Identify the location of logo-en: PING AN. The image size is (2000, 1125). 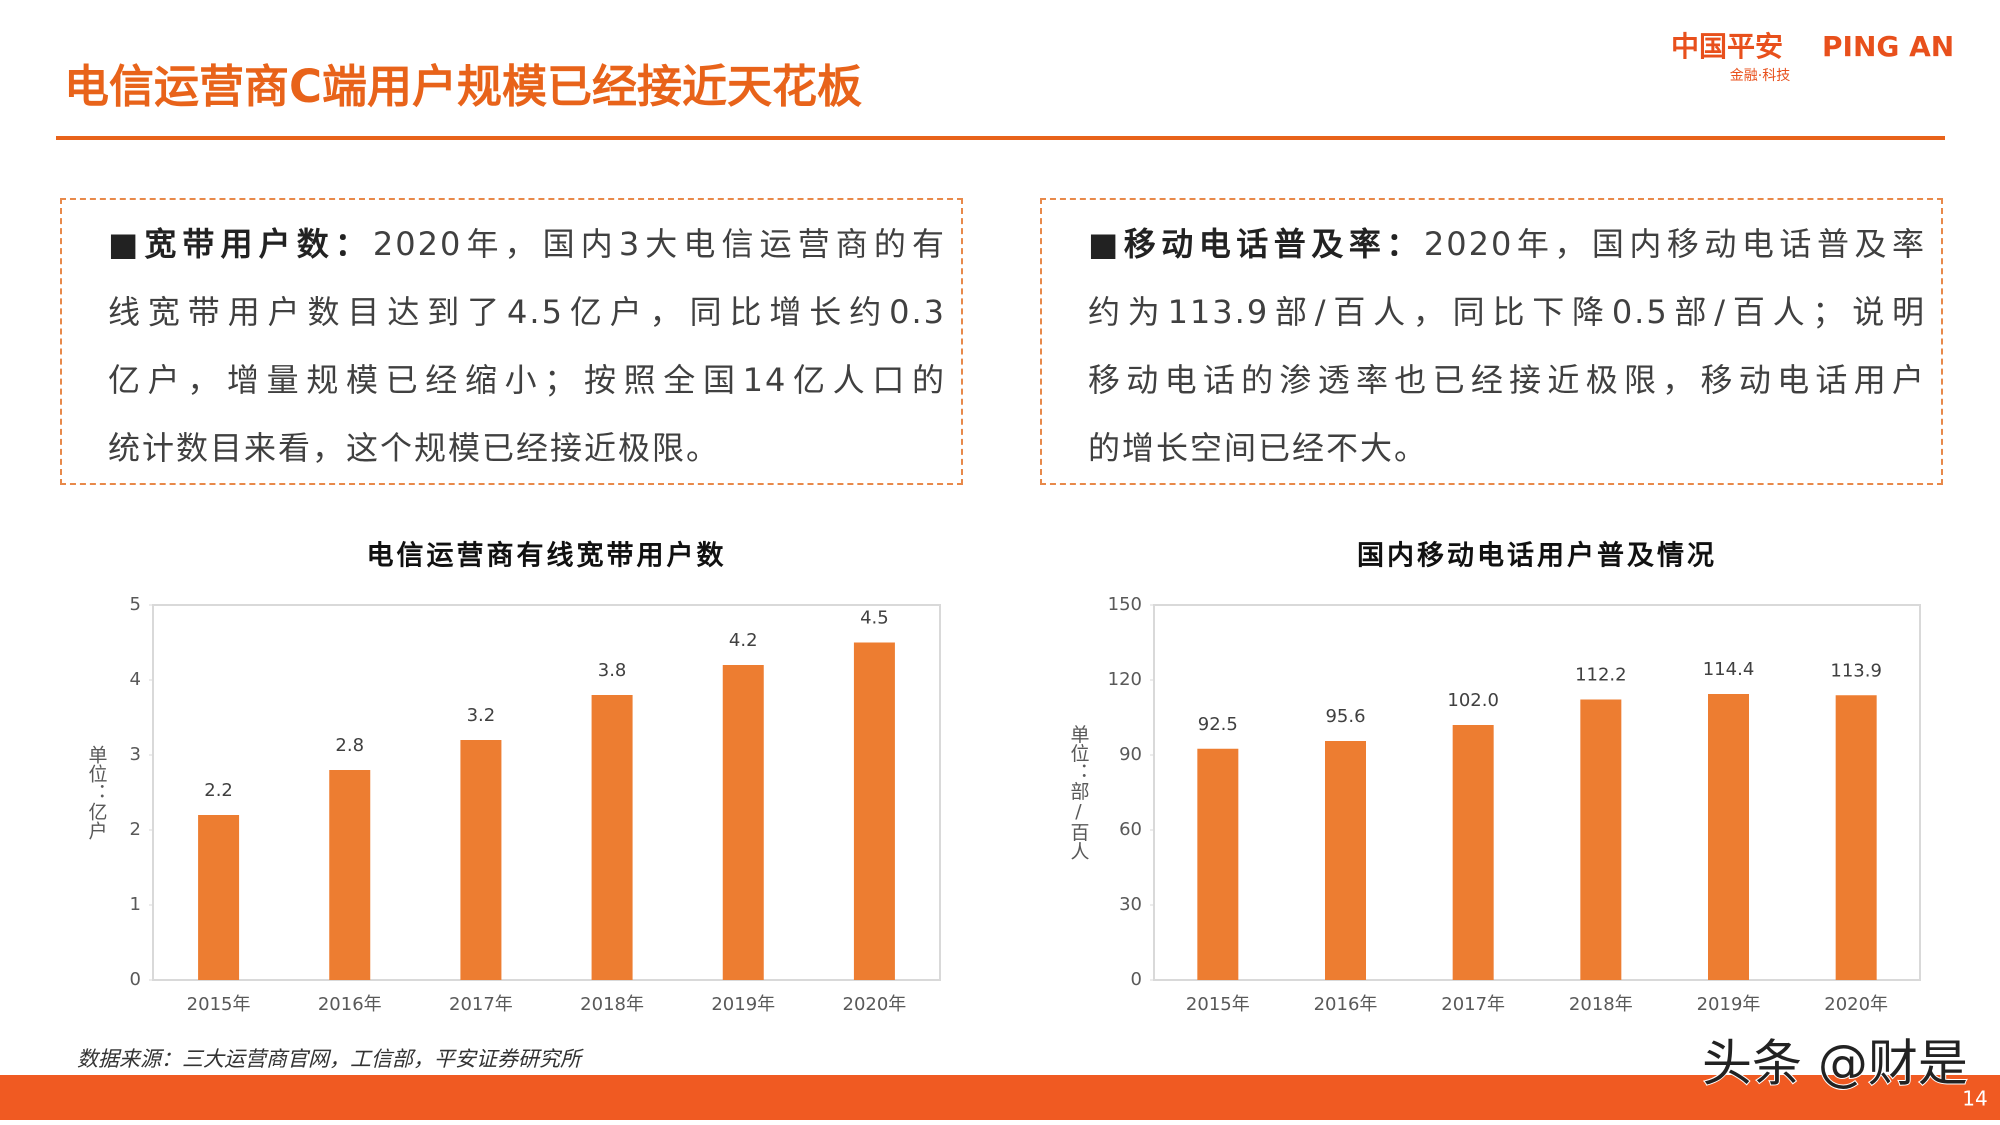
(1888, 46).